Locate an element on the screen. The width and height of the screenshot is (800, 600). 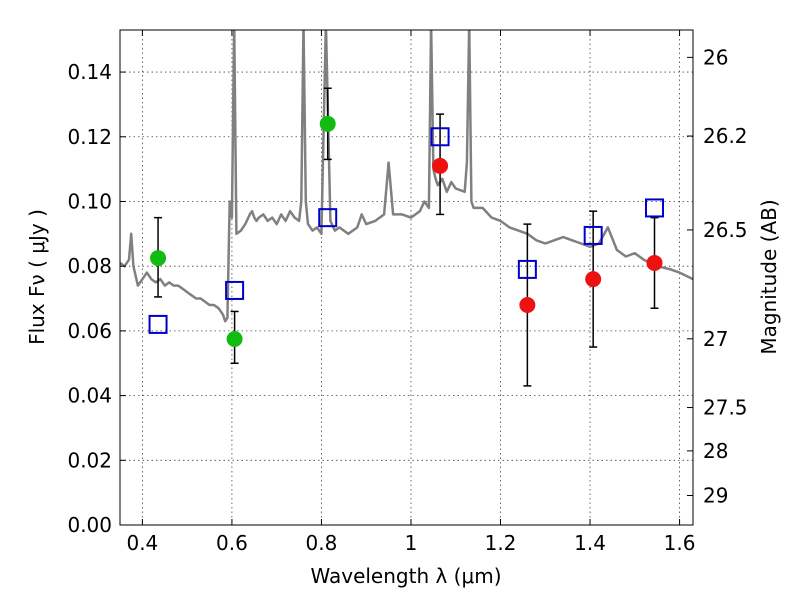
mag-tick-label: 26.2 is located at coordinates (725, 136).